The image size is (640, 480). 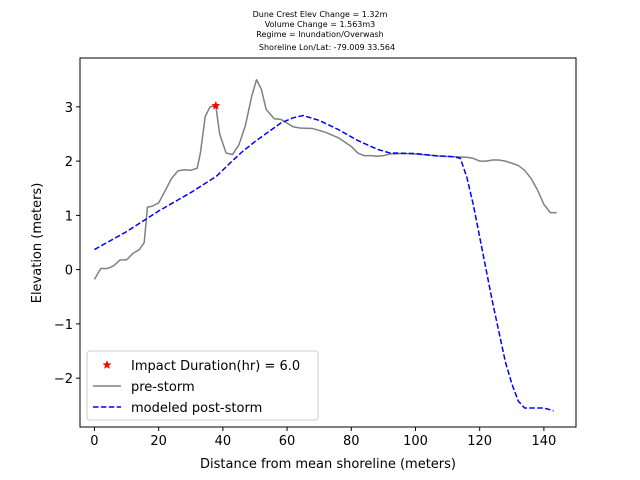 I want to click on title-line-1: Dune Crest Elev Change = 1.32m, so click(x=320, y=14).